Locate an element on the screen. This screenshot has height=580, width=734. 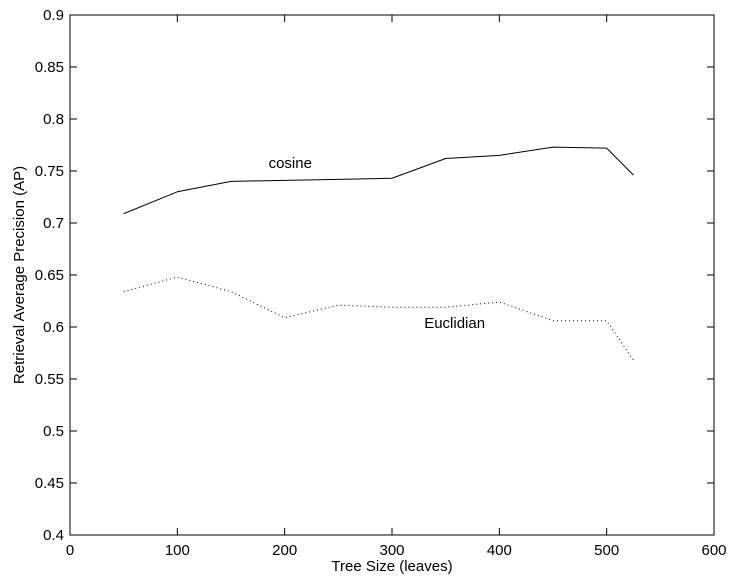
x-tick-label: 400 is located at coordinates (499, 550).